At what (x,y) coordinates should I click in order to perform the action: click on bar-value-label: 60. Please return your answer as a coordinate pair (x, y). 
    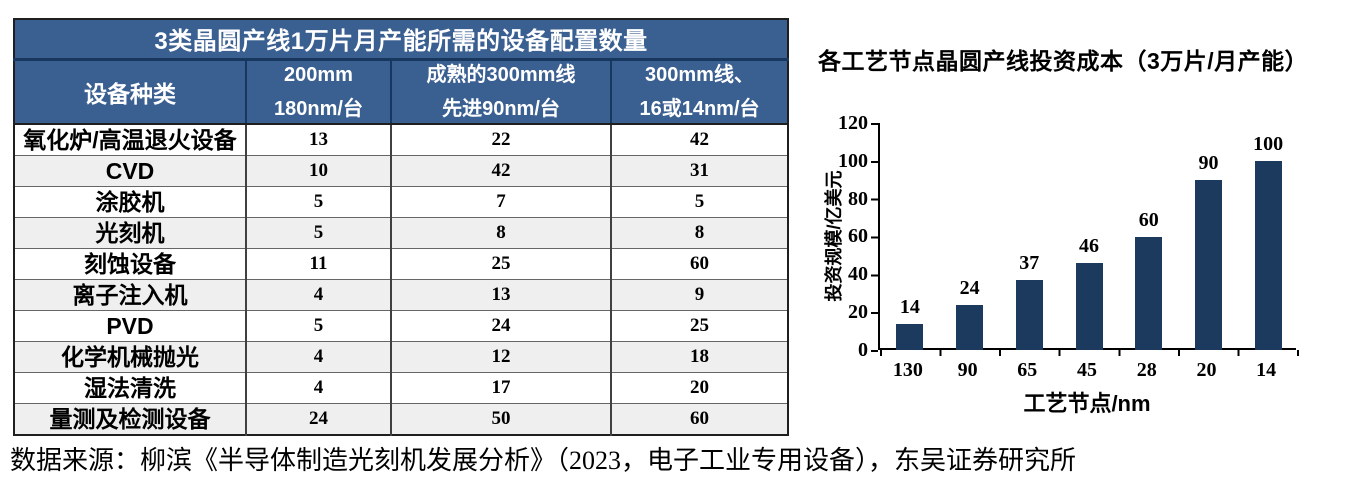
    Looking at the image, I should click on (1148, 219).